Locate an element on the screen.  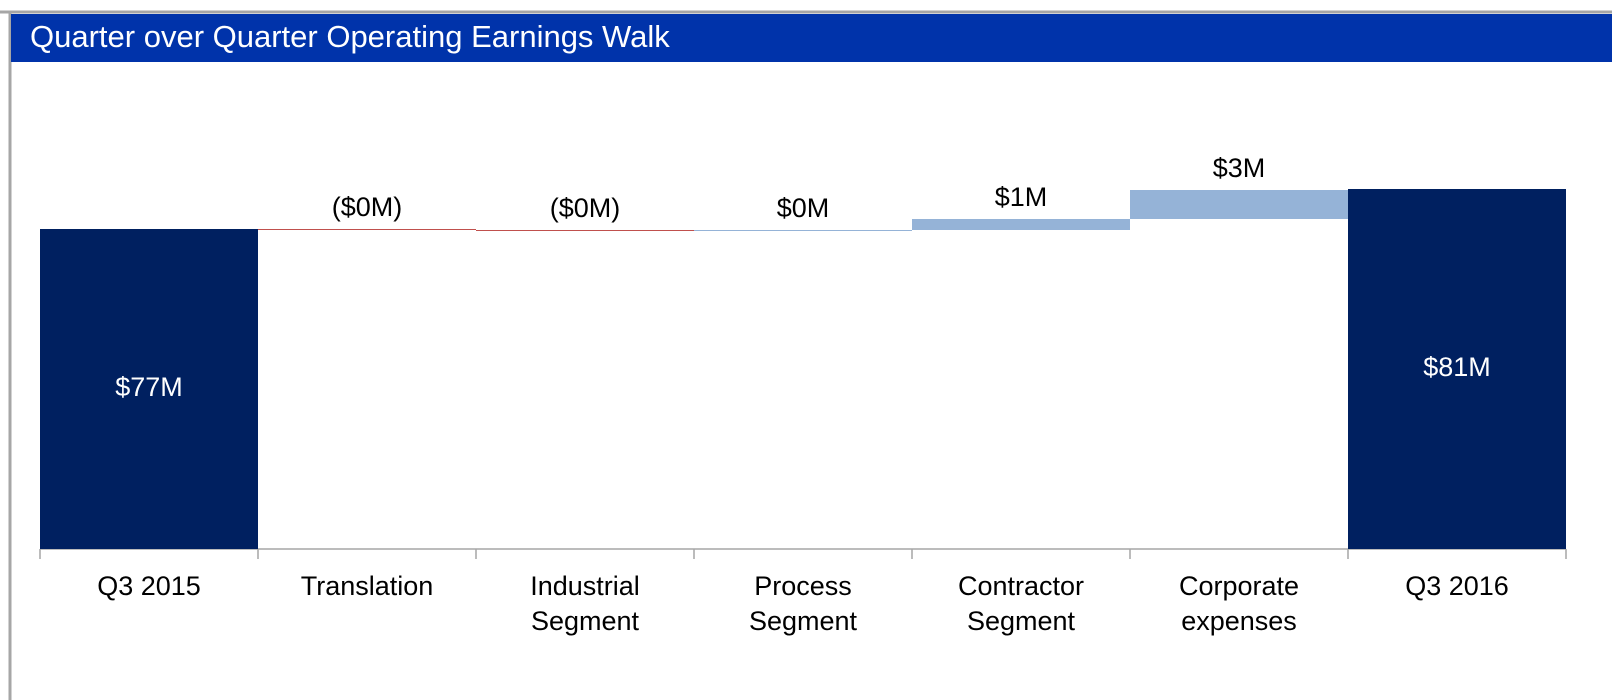
data-label: $77M is located at coordinates (149, 387).